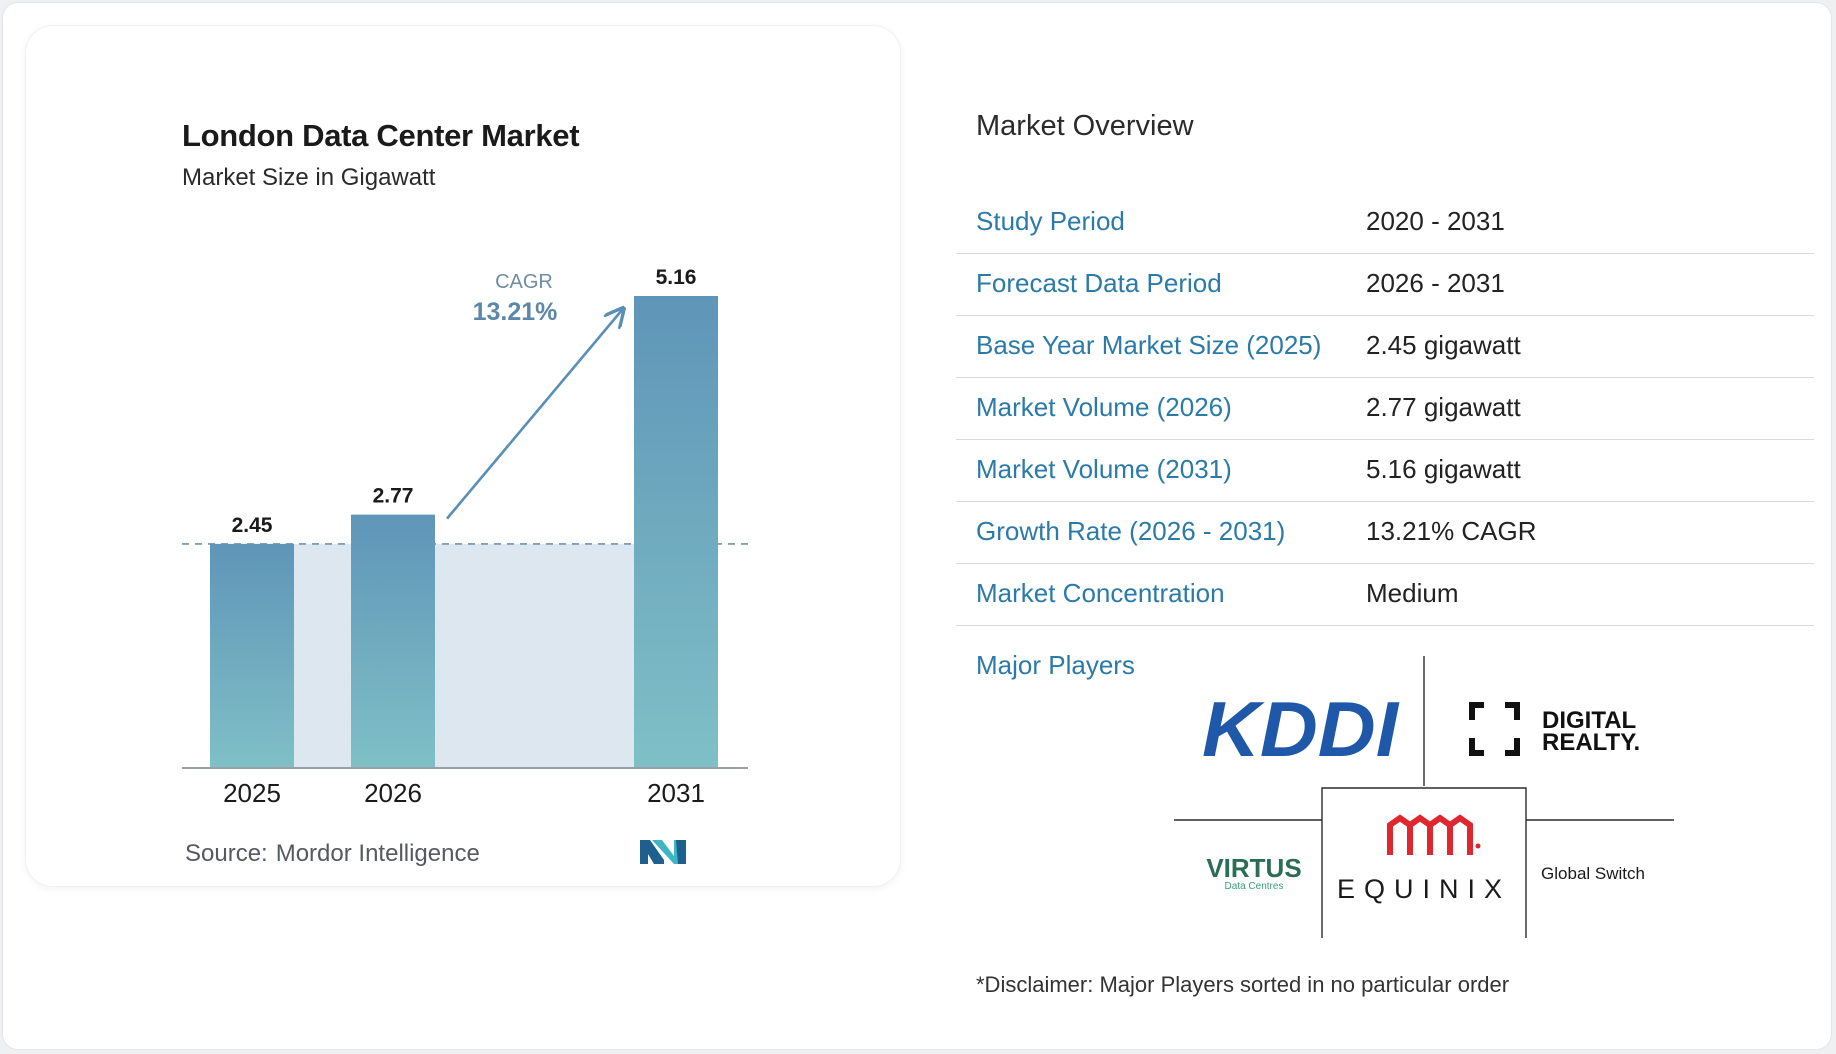 The image size is (1836, 1054). I want to click on overview-row: Forecast Data Period 2026 - 2031, so click(1385, 285).